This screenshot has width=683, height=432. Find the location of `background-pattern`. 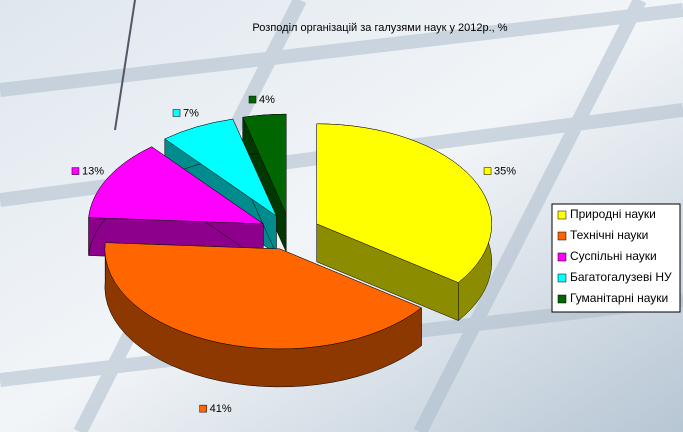

background-pattern is located at coordinates (125, 65).